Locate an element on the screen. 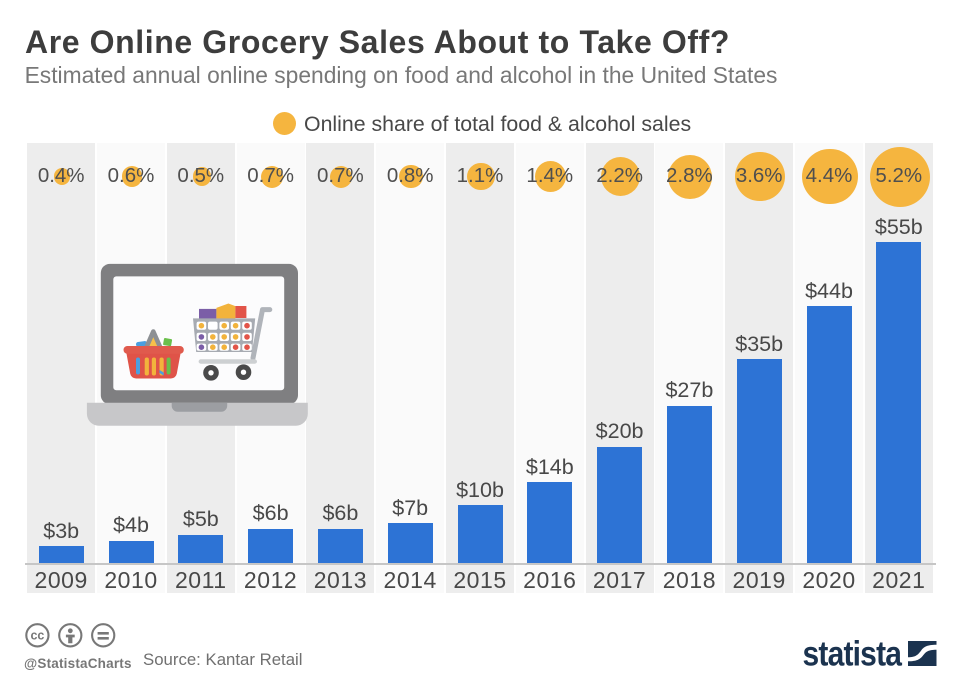  svg-text: cc is located at coordinates (37, 636).